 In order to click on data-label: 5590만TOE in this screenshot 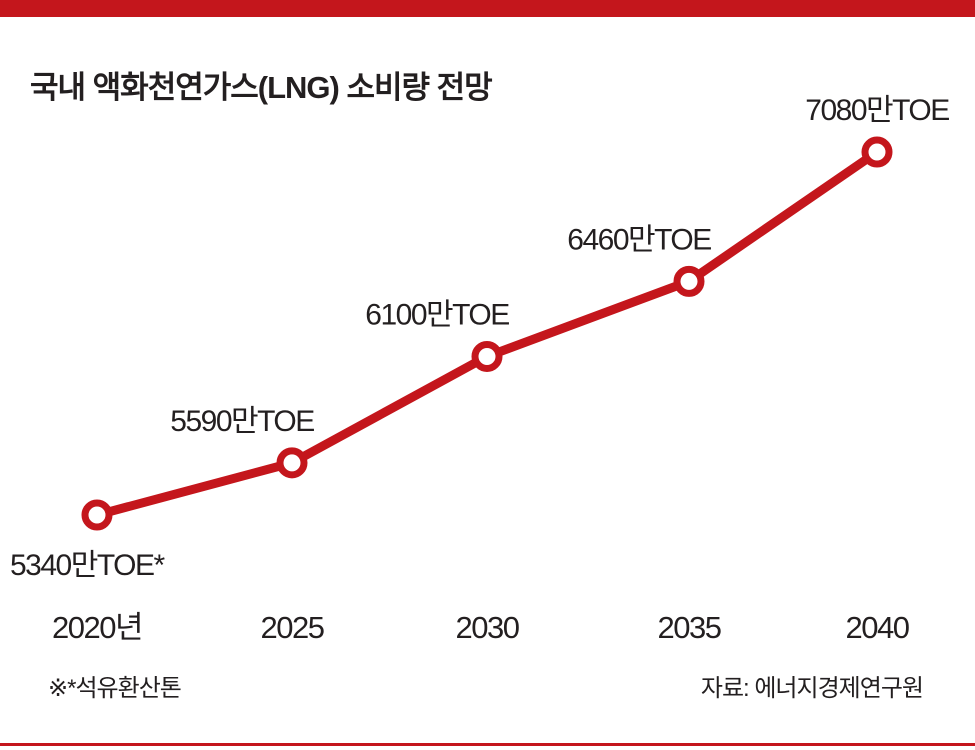, I will do `click(242, 421)`.